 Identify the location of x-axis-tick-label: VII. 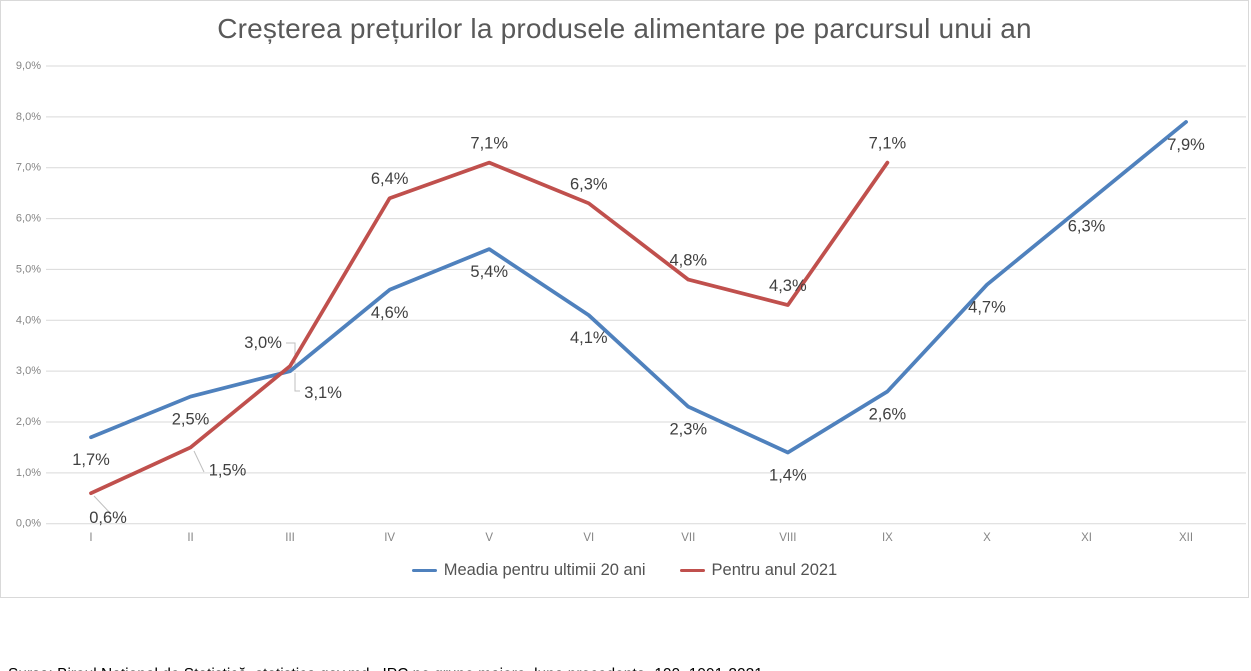
(688, 538).